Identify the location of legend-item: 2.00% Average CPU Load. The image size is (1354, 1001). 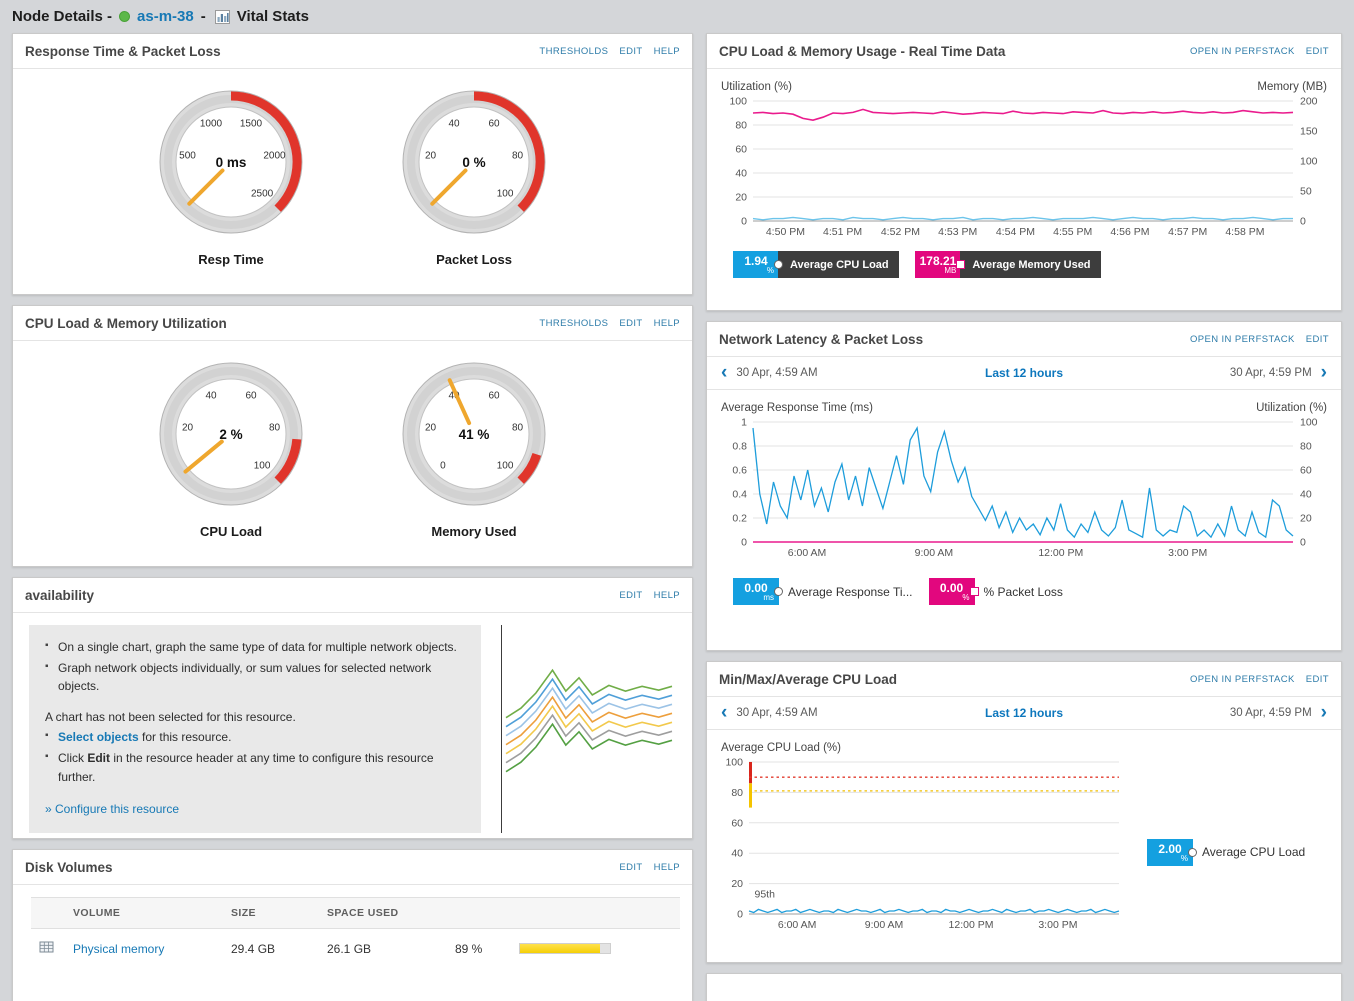
(1226, 852).